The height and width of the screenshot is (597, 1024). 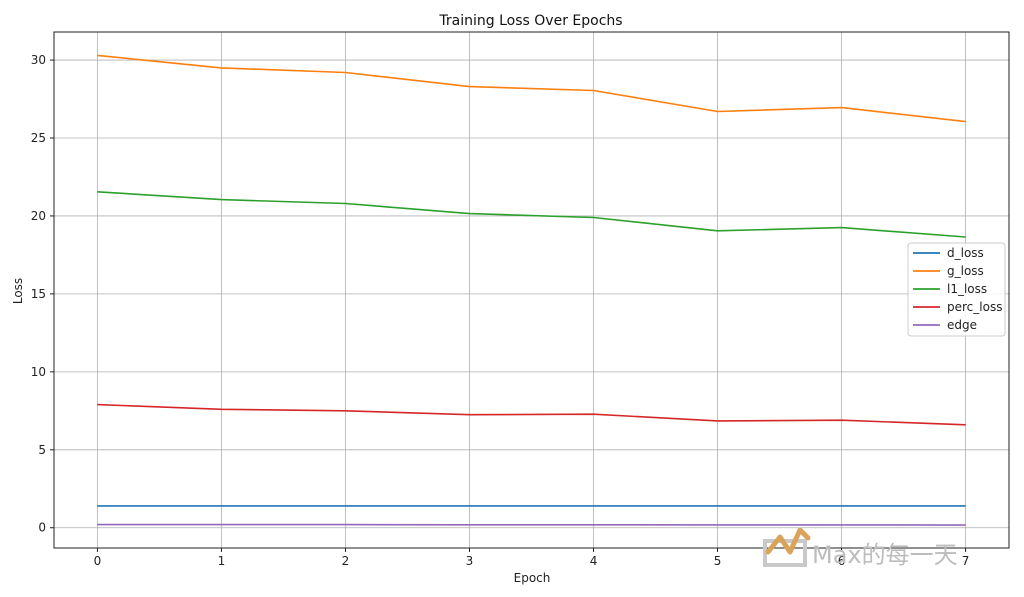 I want to click on series-line-edge, so click(x=531, y=524).